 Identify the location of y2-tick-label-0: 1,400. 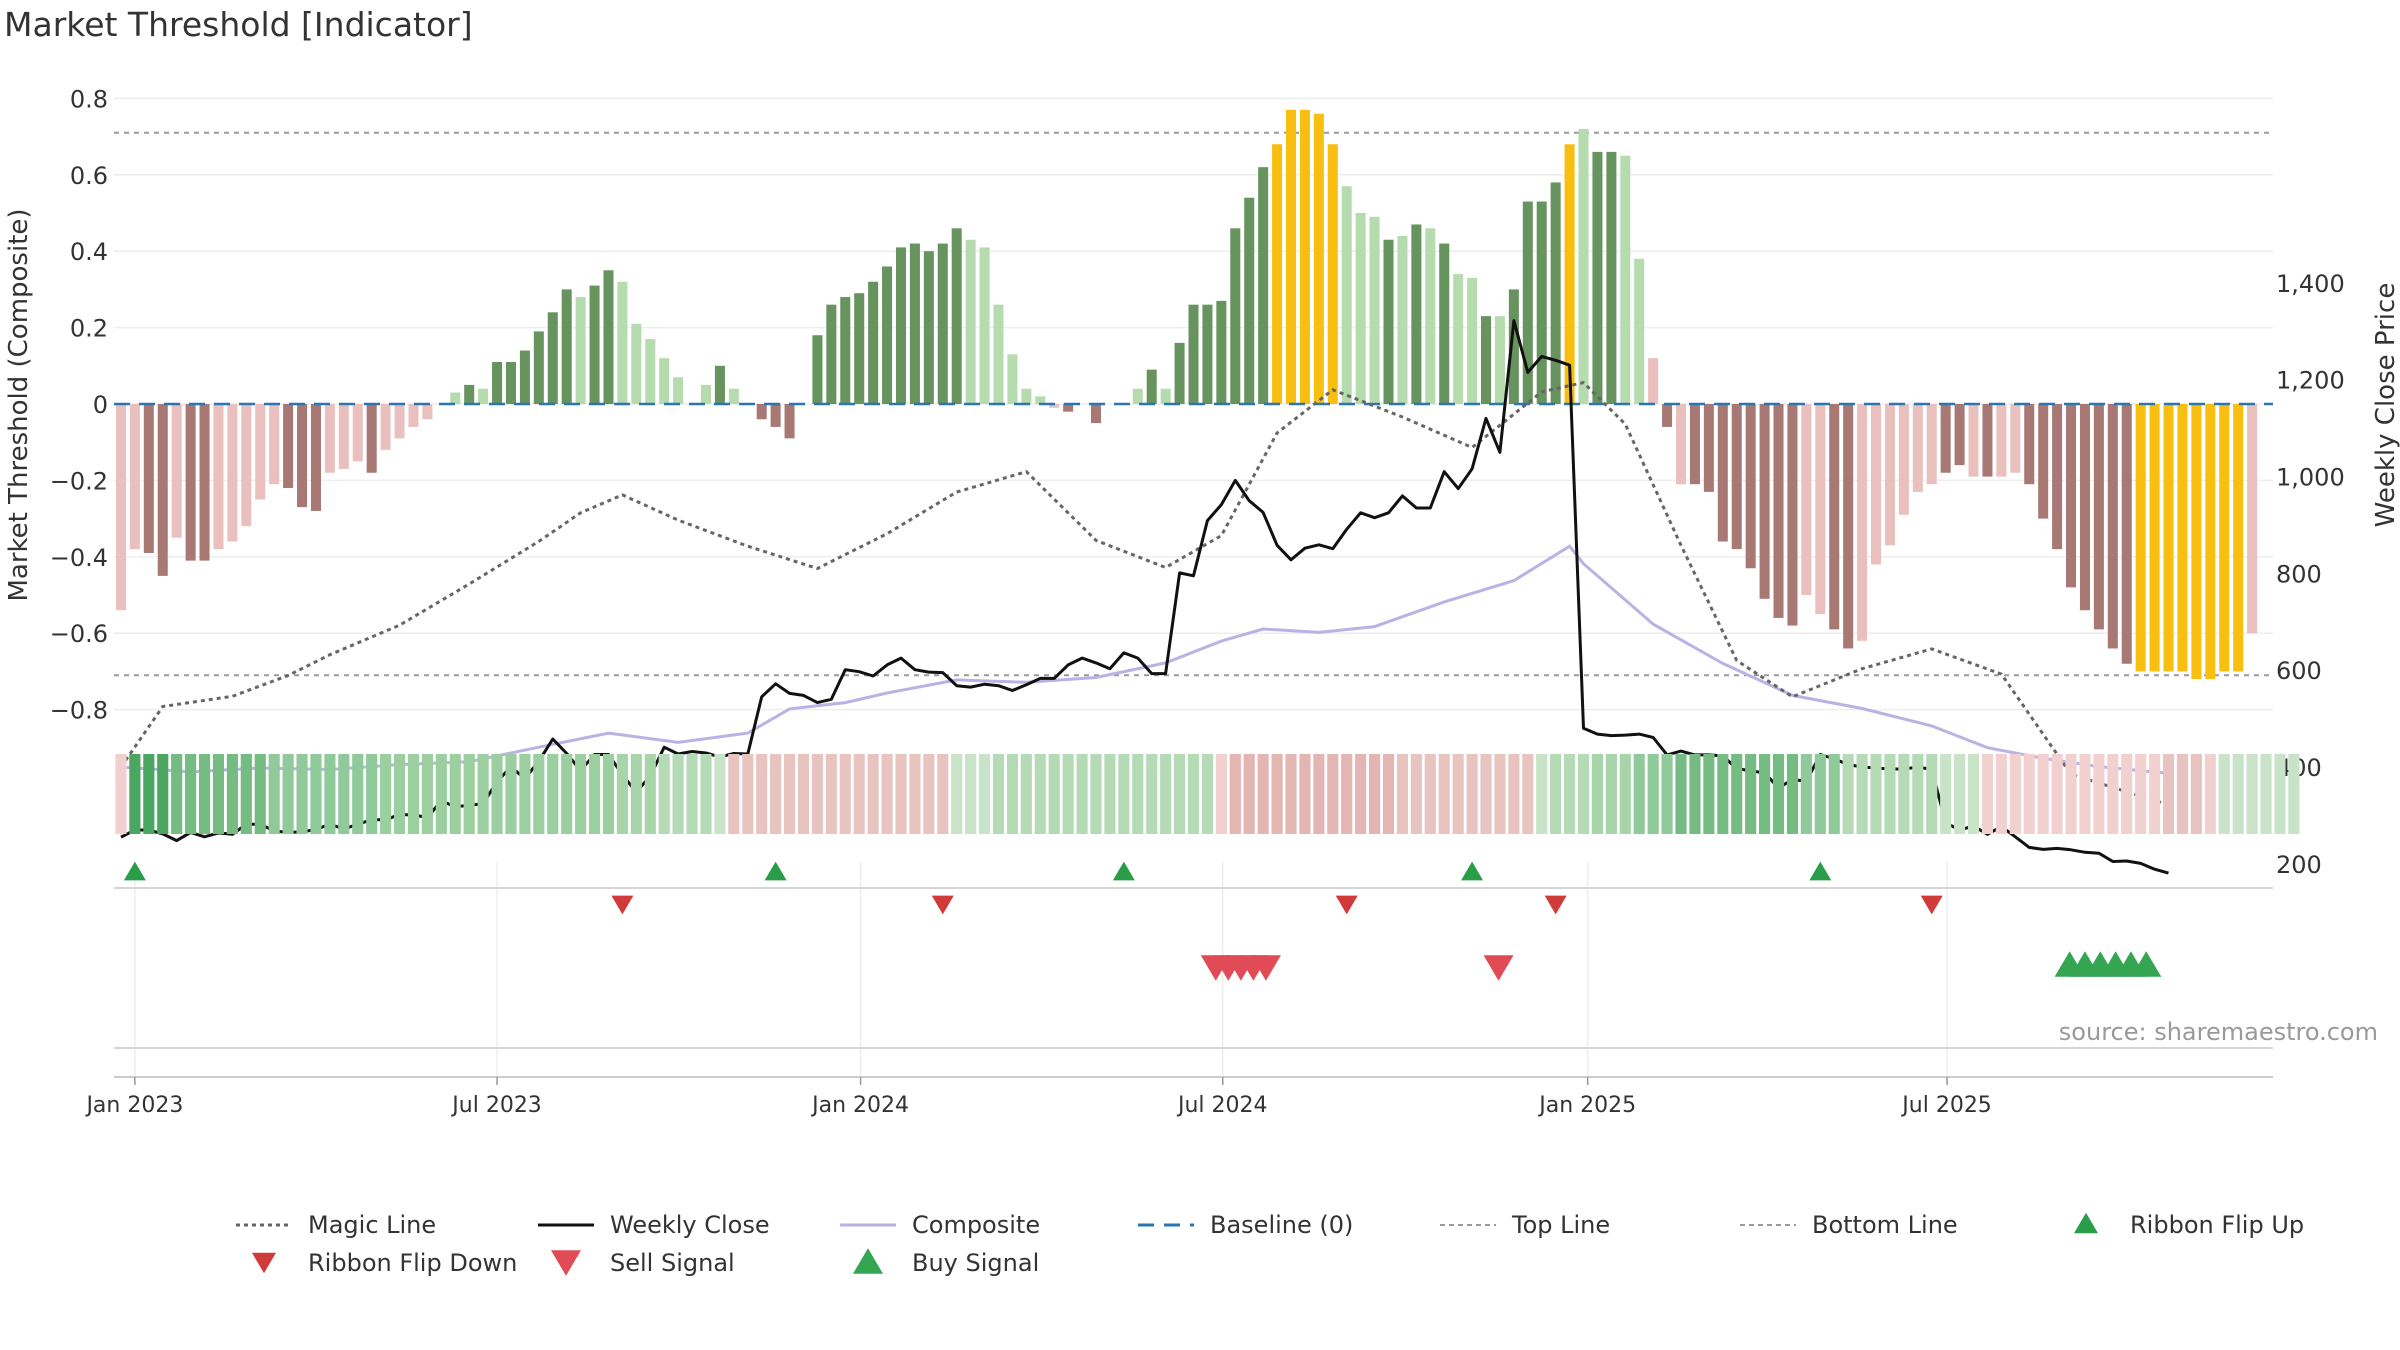
(2310, 284).